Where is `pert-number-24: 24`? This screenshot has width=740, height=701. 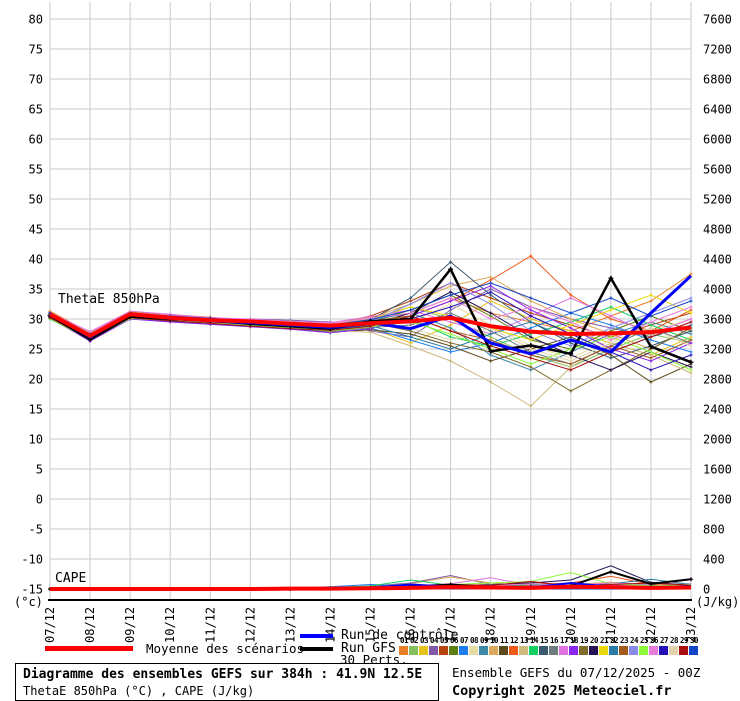
pert-number-24: 24 is located at coordinates (634, 640).